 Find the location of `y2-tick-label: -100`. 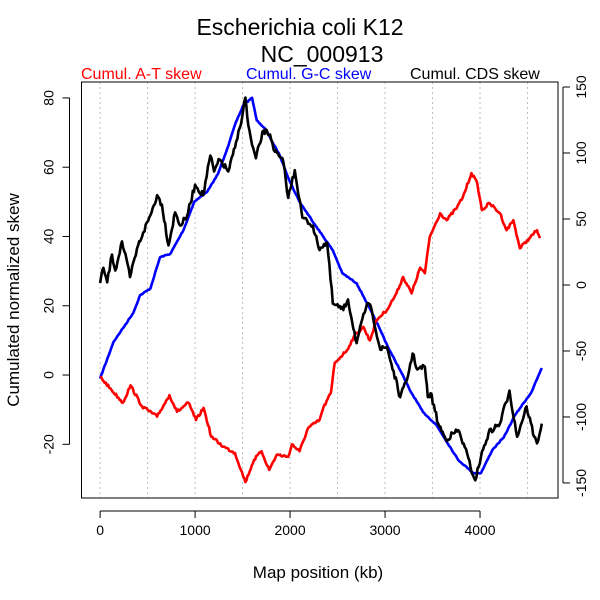

y2-tick-label: -100 is located at coordinates (581, 417).